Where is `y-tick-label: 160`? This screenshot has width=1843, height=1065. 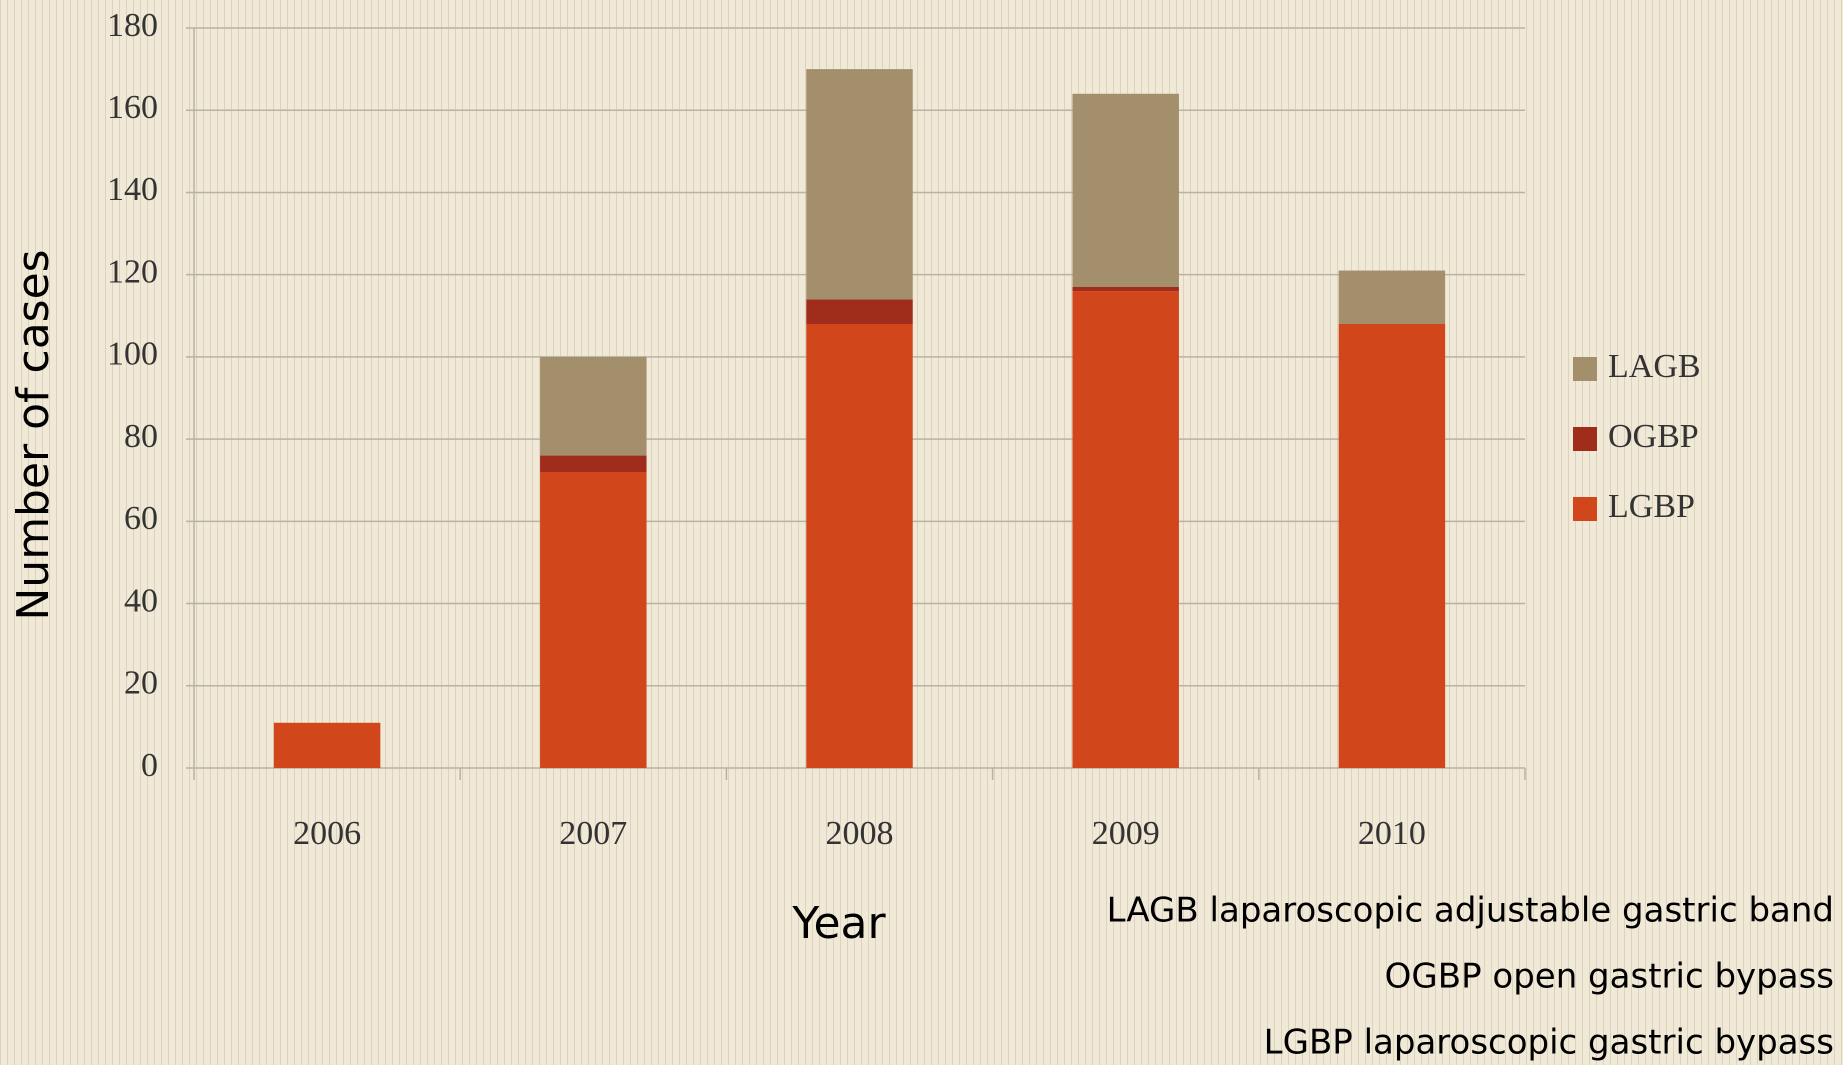 y-tick-label: 160 is located at coordinates (132, 107).